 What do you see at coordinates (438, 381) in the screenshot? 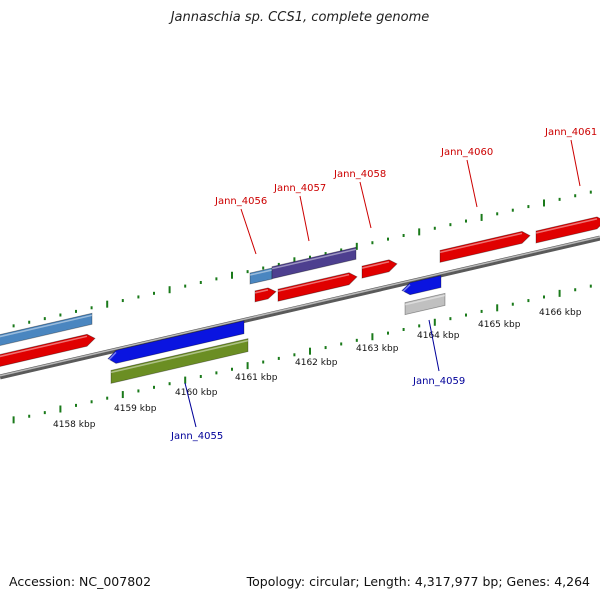
I see `gene-label: Jann_4059` at bounding box center [438, 381].